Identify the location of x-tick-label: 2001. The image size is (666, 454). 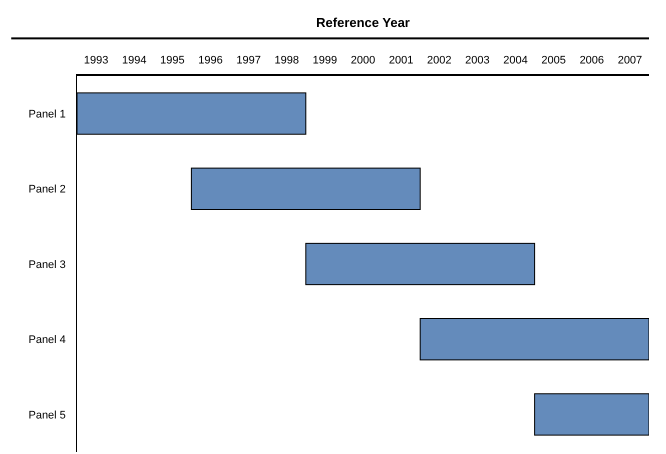
(401, 60).